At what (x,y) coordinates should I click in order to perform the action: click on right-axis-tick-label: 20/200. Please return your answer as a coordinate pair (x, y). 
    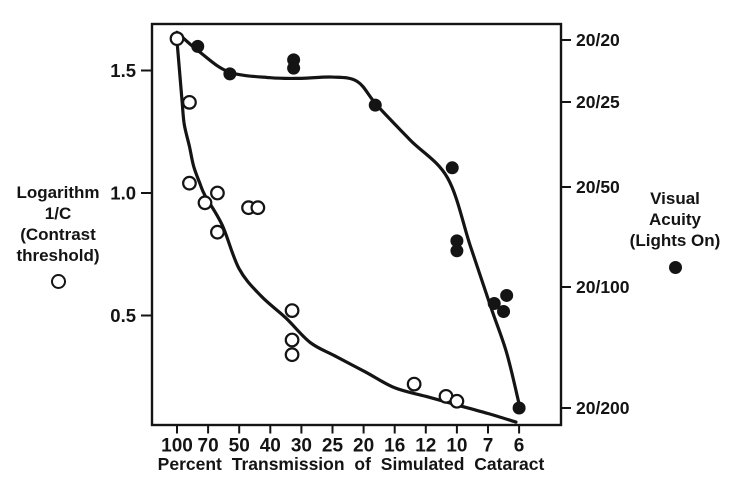
    Looking at the image, I should click on (603, 408).